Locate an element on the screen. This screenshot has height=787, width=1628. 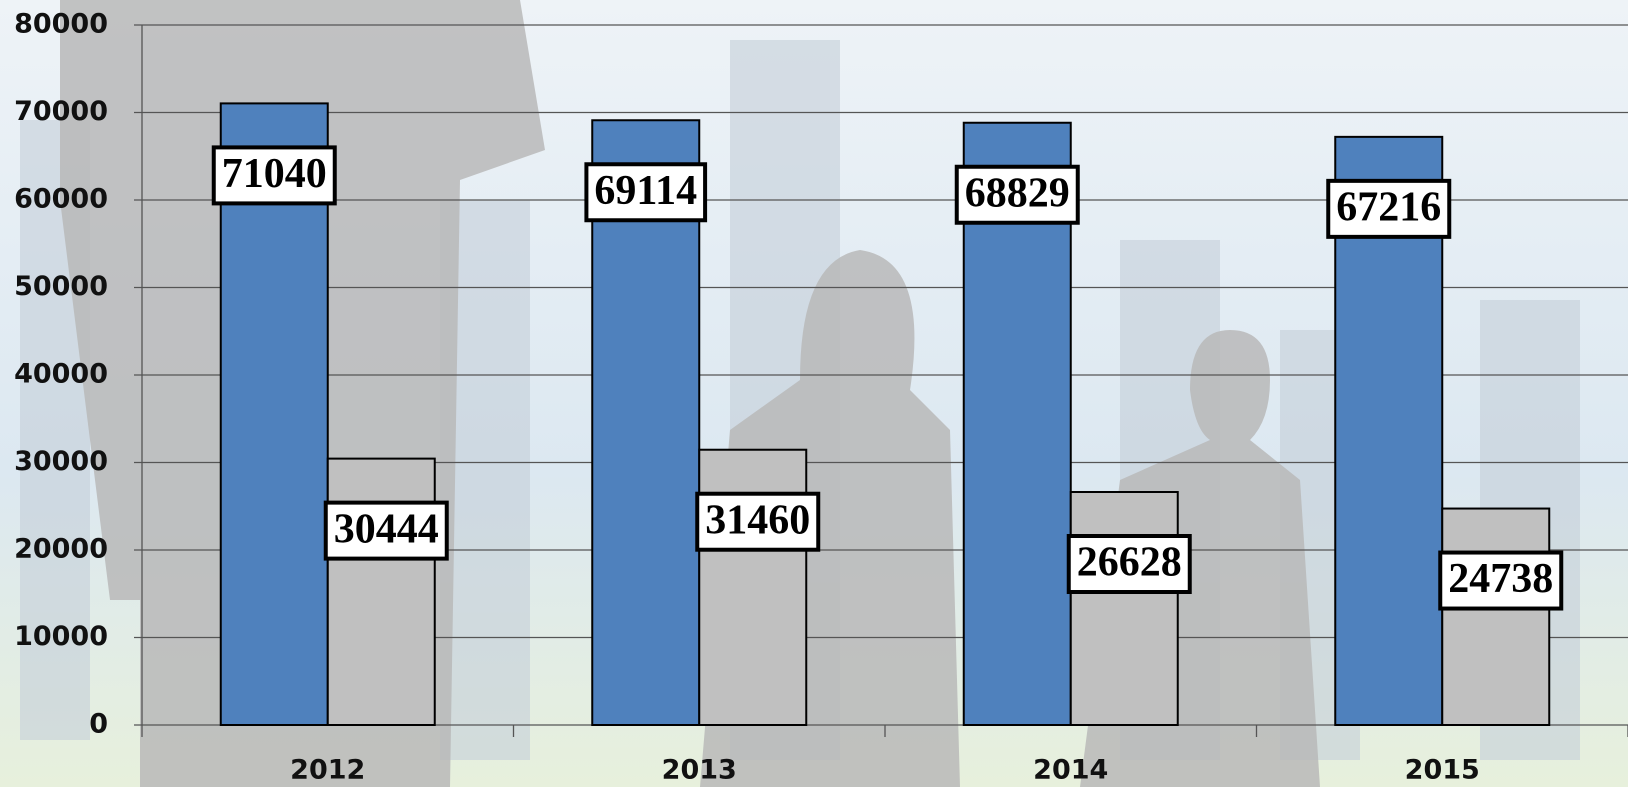
y-tick-label: 80000 is located at coordinates (61, 24).